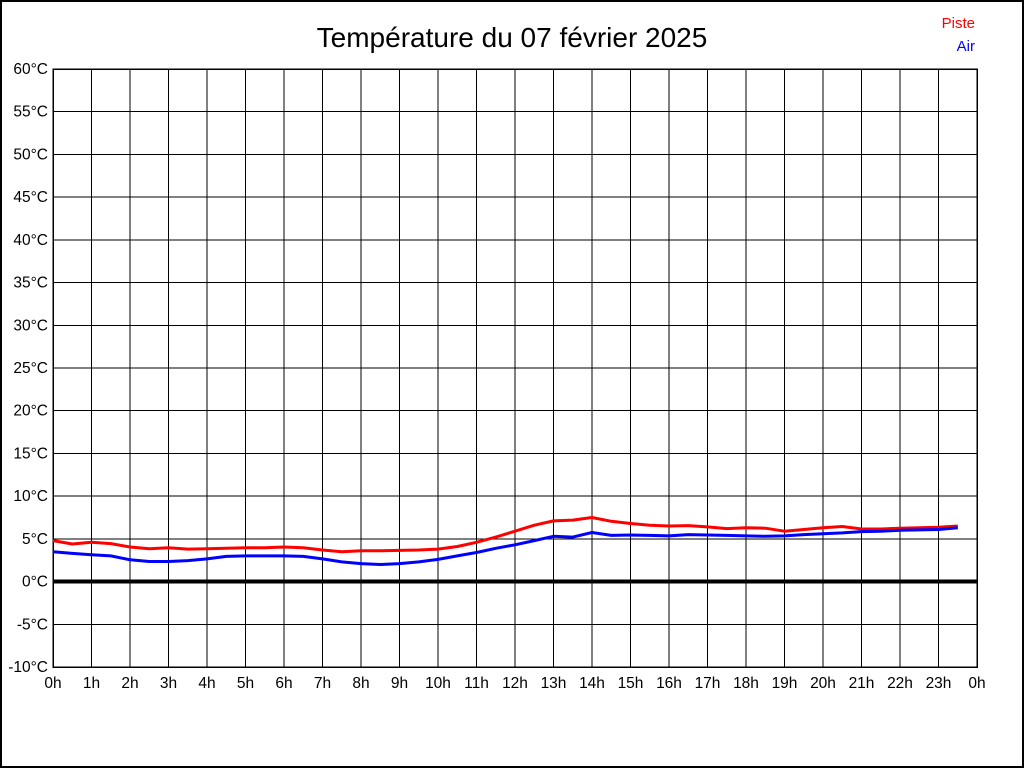 The width and height of the screenshot is (1024, 768). What do you see at coordinates (939, 683) in the screenshot?
I see `x-axis-tick-label: 23h` at bounding box center [939, 683].